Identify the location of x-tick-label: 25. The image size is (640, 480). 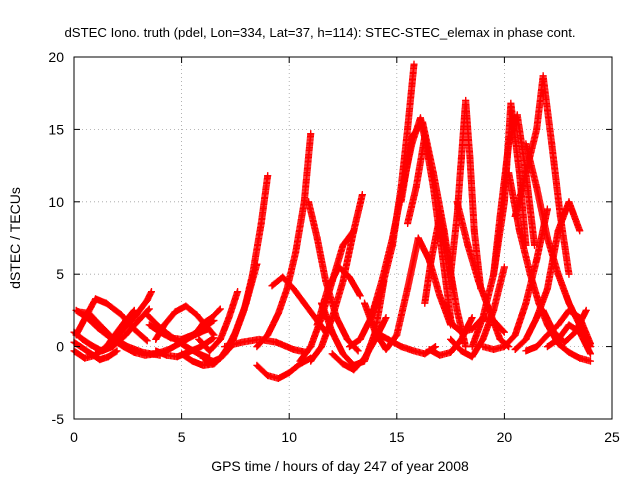
(612, 437).